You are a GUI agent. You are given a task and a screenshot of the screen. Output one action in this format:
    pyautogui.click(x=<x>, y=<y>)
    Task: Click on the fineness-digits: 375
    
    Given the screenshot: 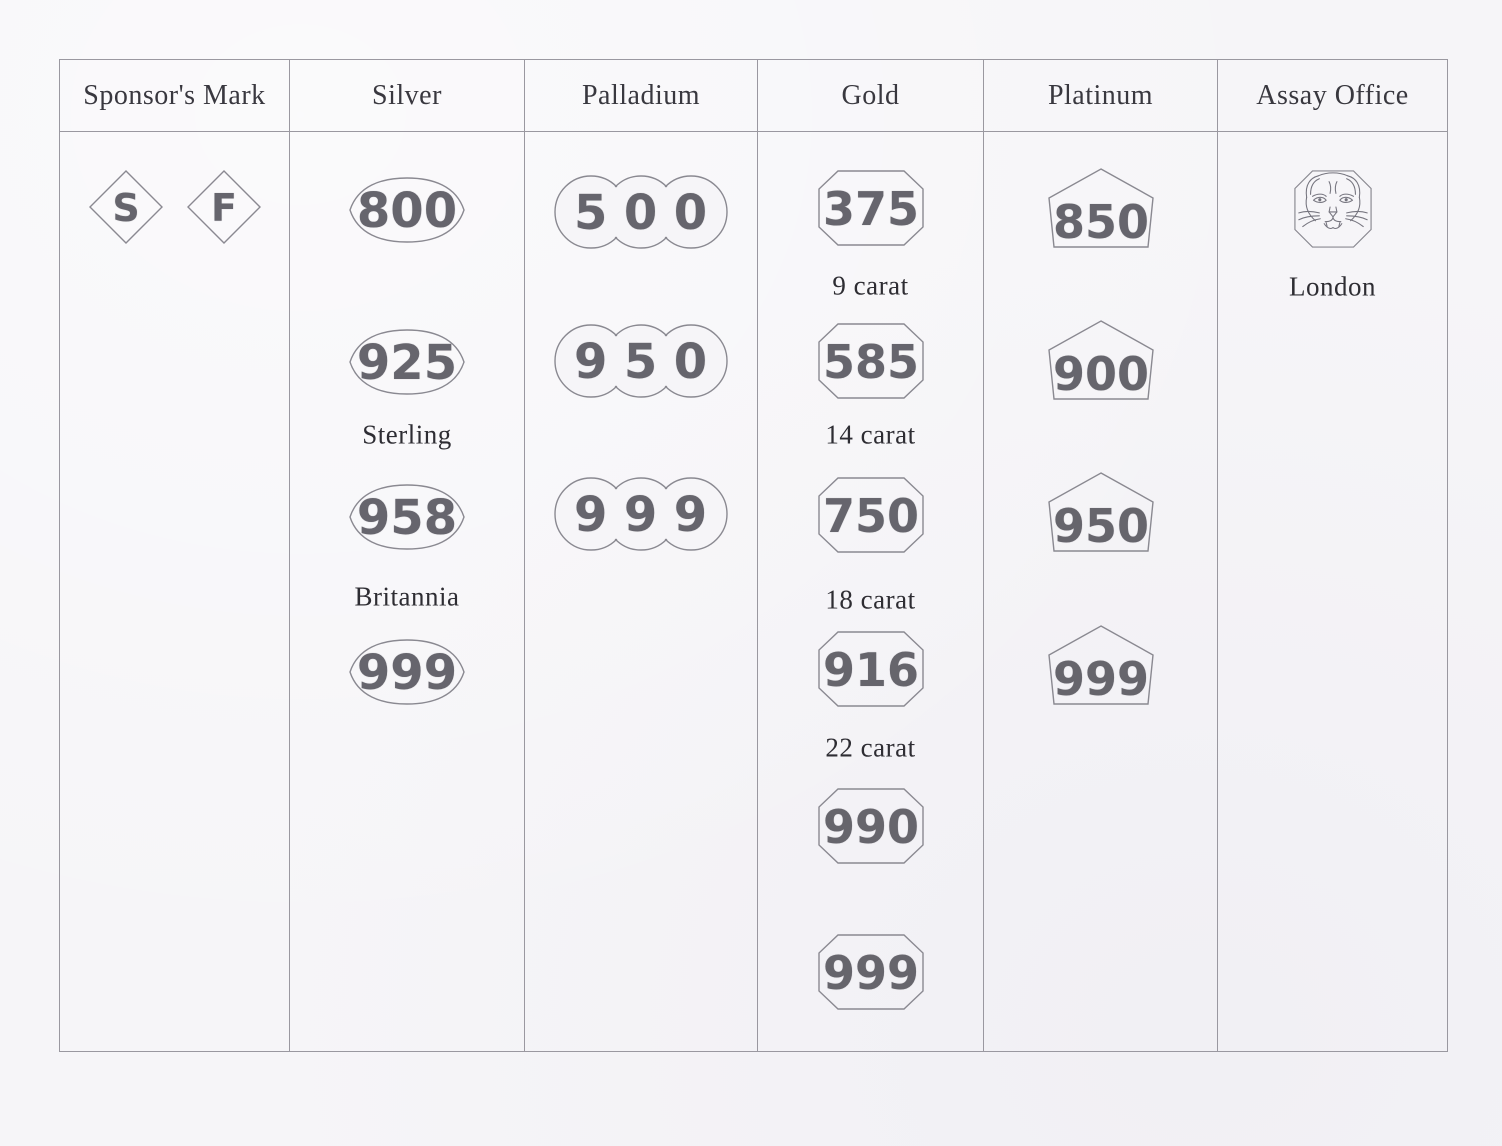 What is the action you would take?
    pyautogui.click(x=870, y=209)
    